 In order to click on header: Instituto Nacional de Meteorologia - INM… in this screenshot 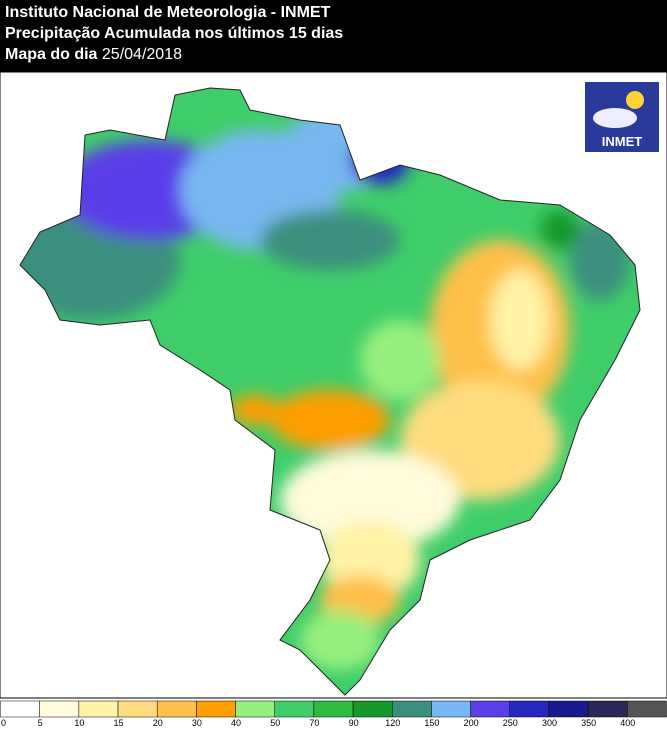, I will do `click(333, 36)`.